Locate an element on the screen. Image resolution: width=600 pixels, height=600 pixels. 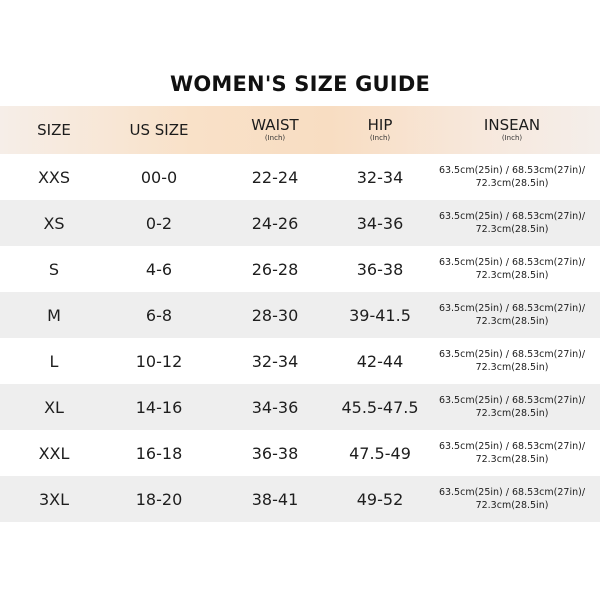
us-size-value: 00-0 is located at coordinates (159, 177).